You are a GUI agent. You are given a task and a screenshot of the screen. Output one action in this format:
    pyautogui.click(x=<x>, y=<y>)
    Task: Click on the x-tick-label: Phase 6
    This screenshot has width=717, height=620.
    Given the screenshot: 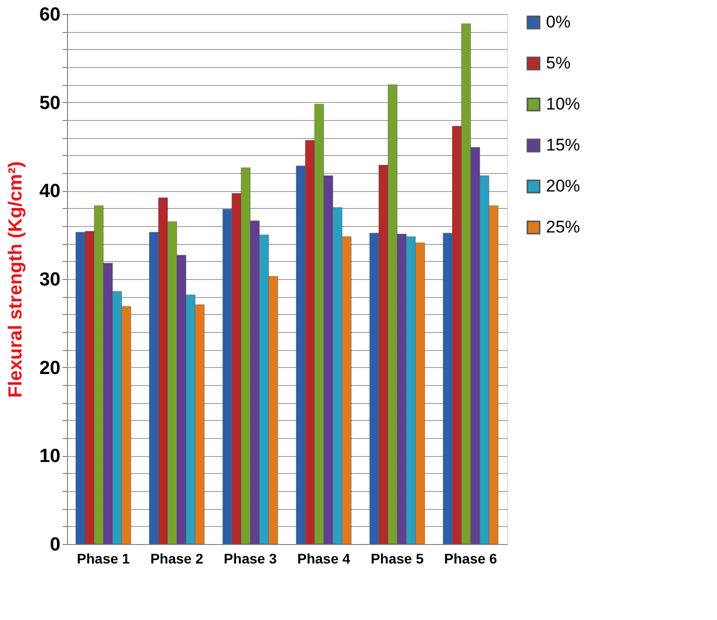 What is the action you would take?
    pyautogui.click(x=471, y=558)
    